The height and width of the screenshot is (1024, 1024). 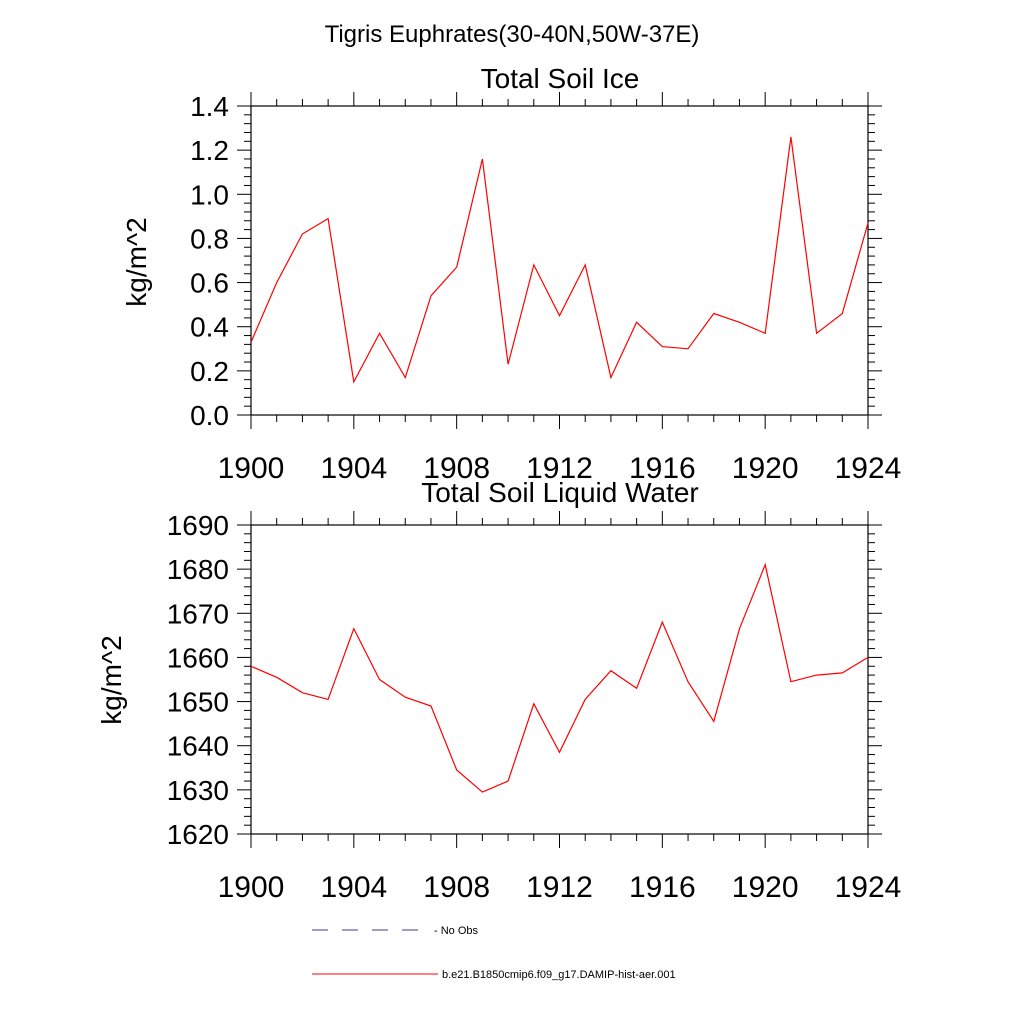 What do you see at coordinates (560, 492) in the screenshot?
I see `panel-title-liquid: Total Soil Liquid Water` at bounding box center [560, 492].